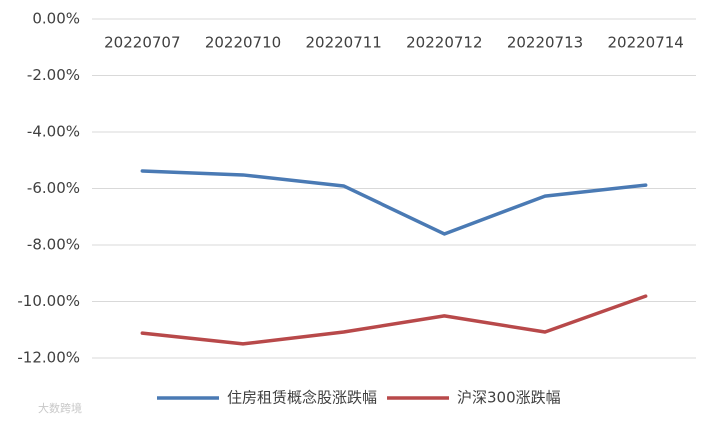  Describe the element at coordinates (53, 188) in the screenshot. I see `y-tick-label: -6.00%` at that location.